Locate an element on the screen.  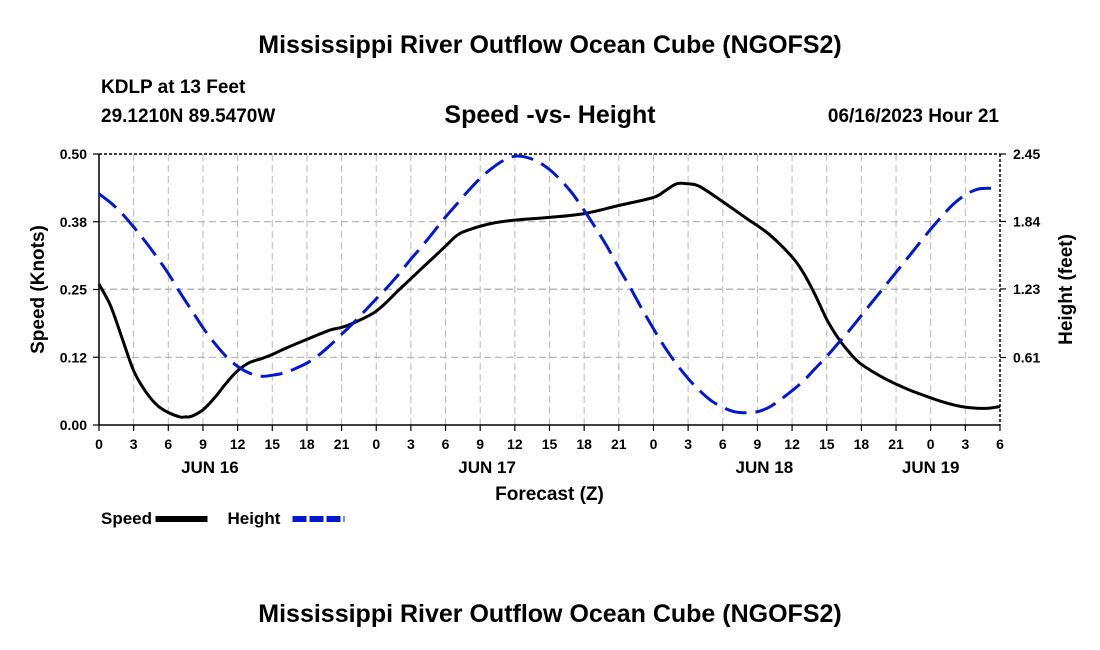
y-tick-label: 0.38 is located at coordinates (73, 222).